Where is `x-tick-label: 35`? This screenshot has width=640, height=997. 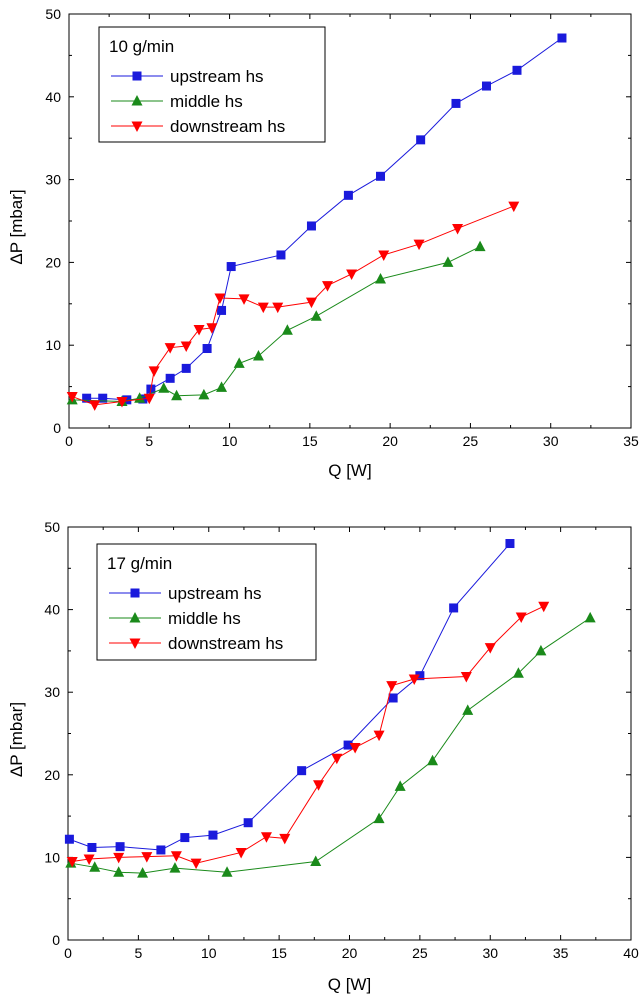
x-tick-label: 35 is located at coordinates (631, 441).